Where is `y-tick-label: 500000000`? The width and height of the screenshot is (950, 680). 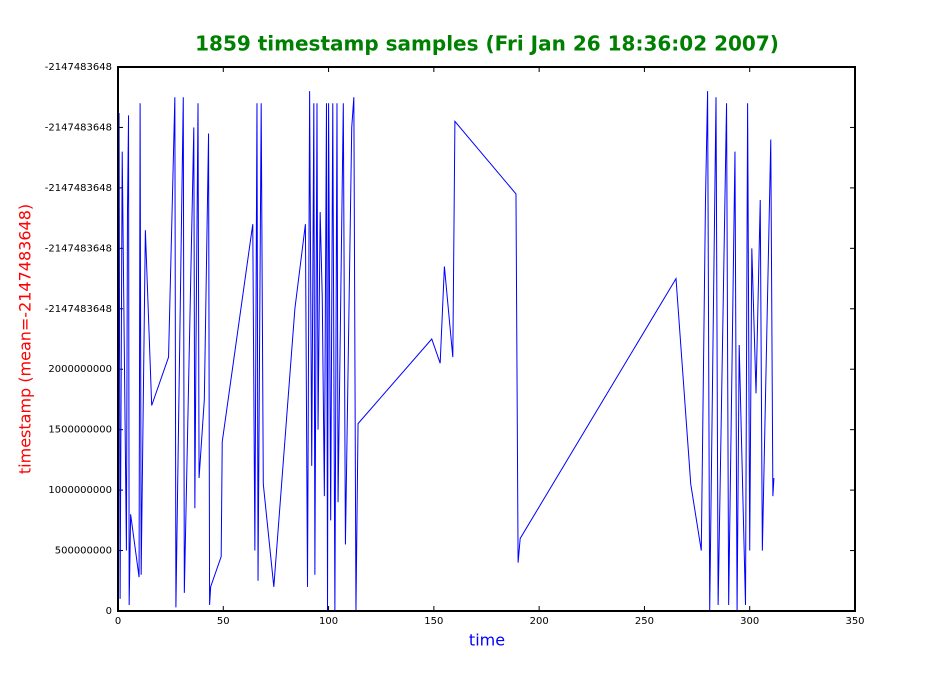 y-tick-label: 500000000 is located at coordinates (83, 551).